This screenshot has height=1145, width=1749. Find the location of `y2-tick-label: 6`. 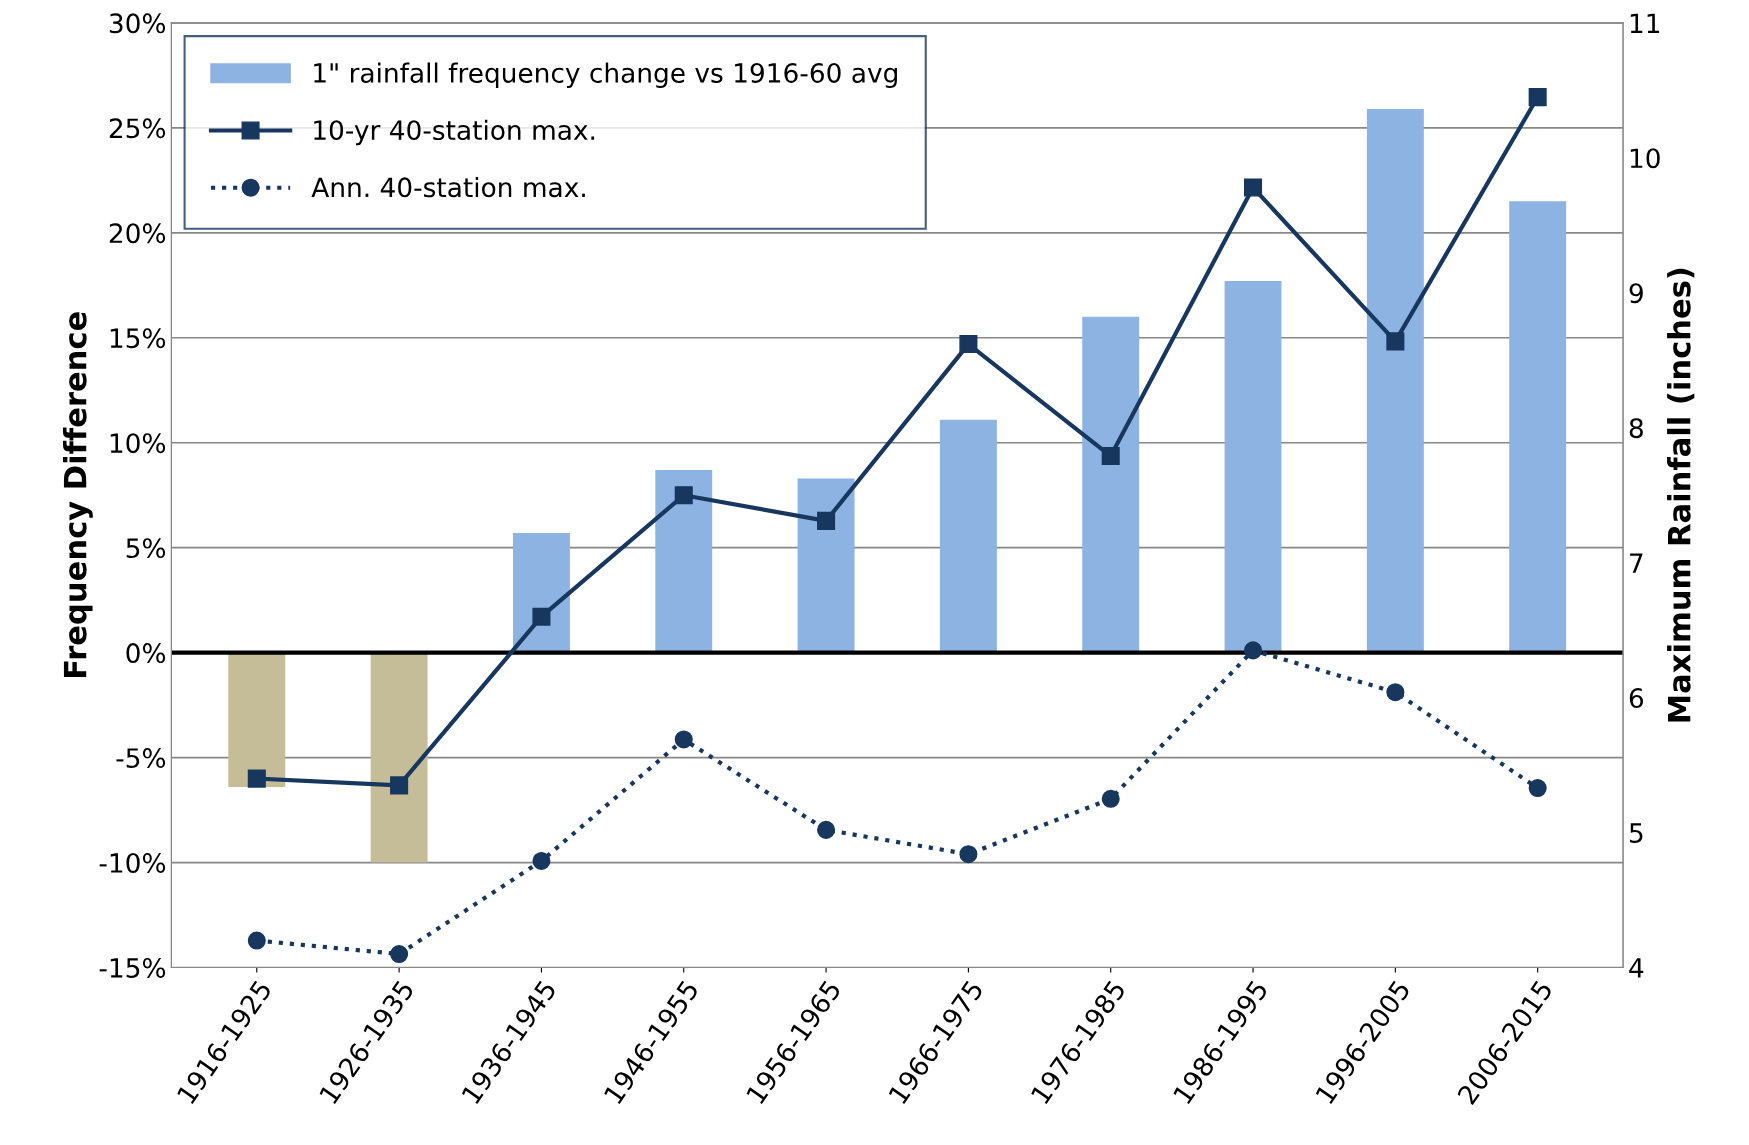

y2-tick-label: 6 is located at coordinates (1636, 698).